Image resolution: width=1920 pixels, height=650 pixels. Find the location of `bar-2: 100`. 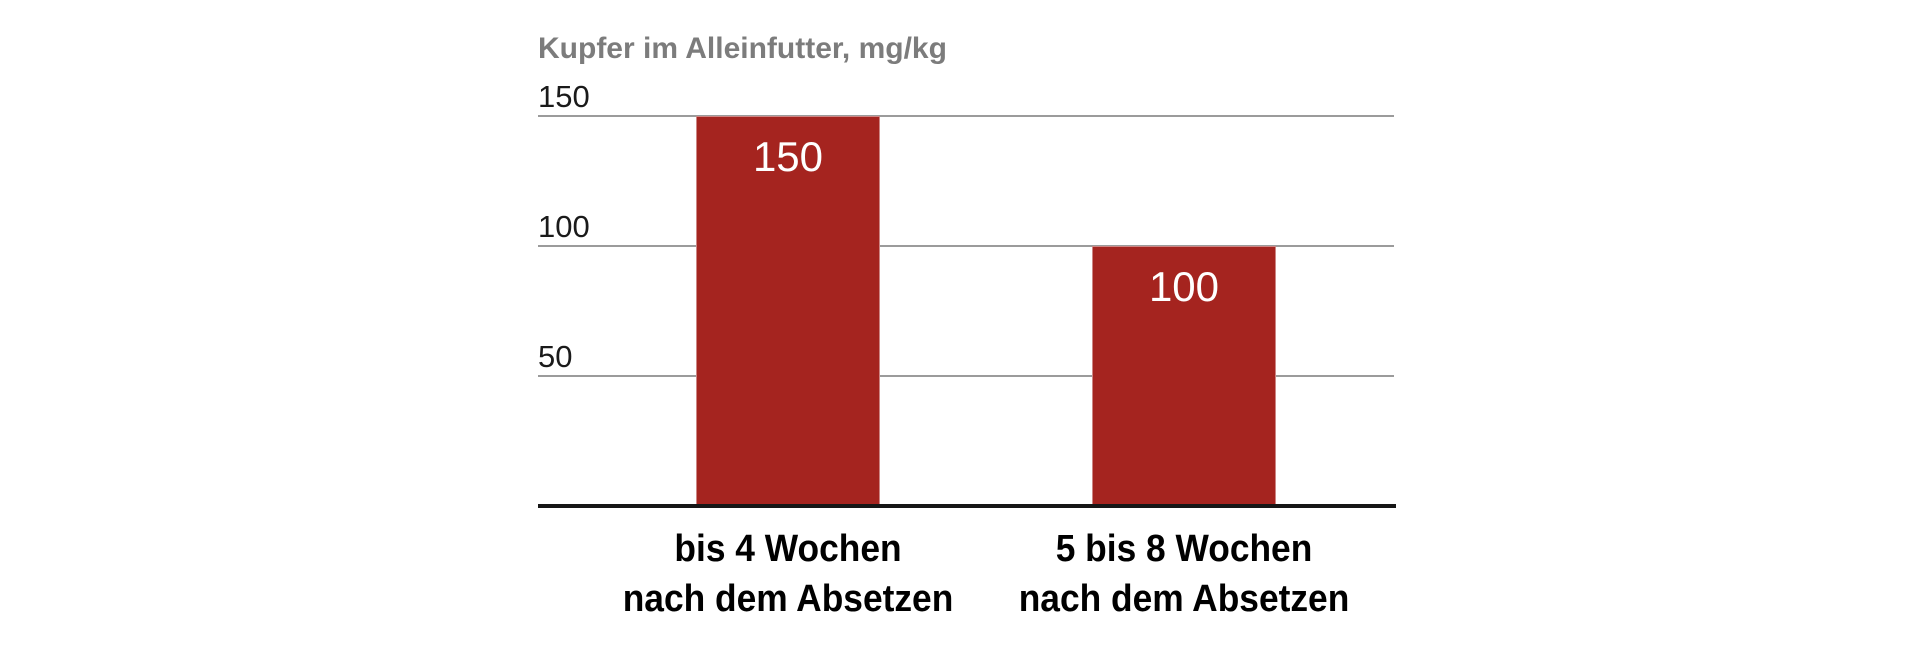

bar-2: 100 is located at coordinates (1184, 376).